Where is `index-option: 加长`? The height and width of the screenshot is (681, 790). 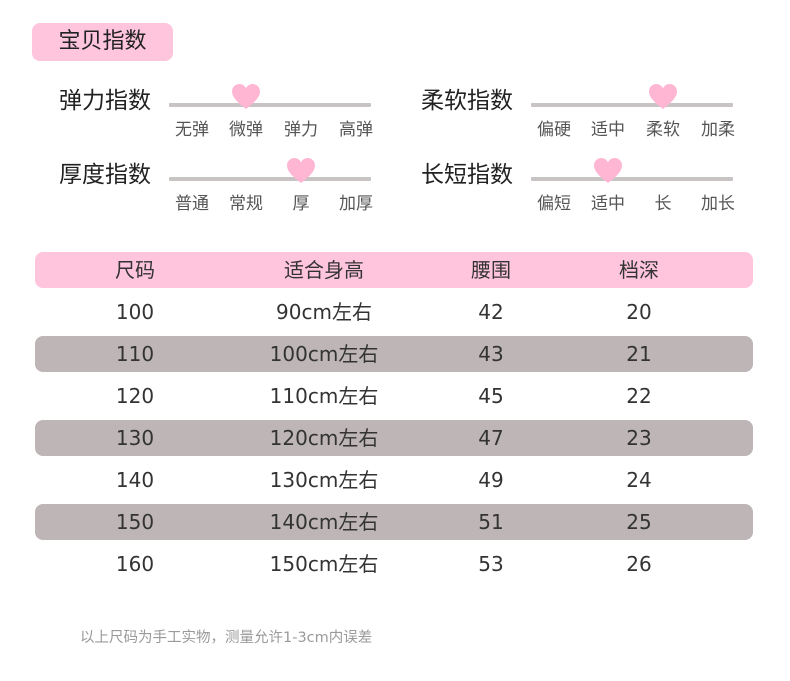 index-option: 加长 is located at coordinates (718, 204).